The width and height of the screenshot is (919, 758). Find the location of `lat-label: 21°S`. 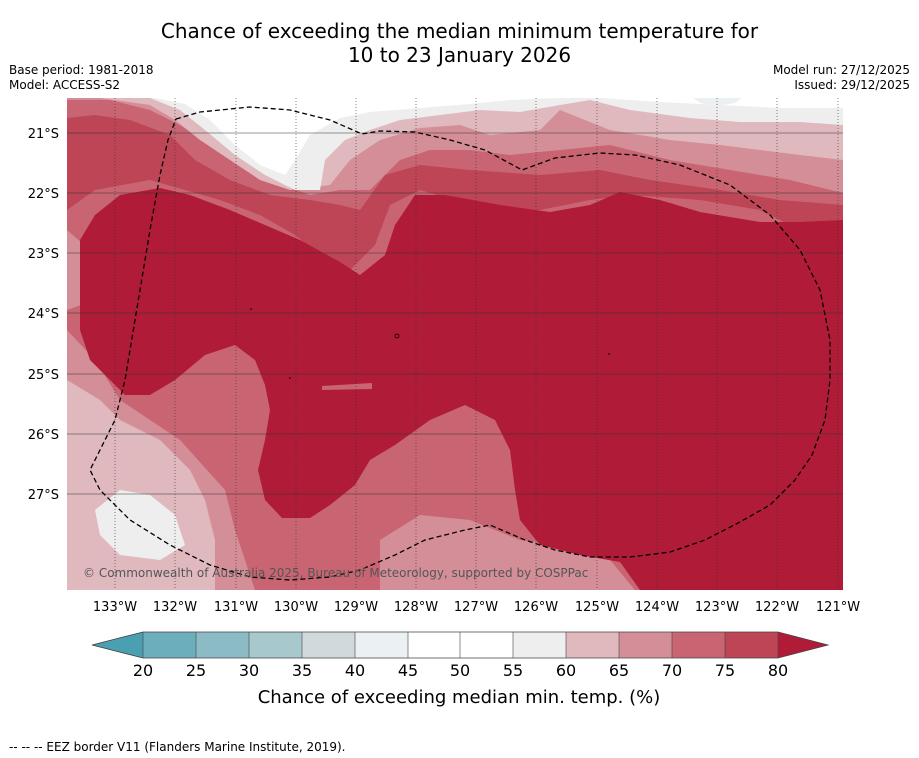

lat-label: 21°S is located at coordinates (43, 134).